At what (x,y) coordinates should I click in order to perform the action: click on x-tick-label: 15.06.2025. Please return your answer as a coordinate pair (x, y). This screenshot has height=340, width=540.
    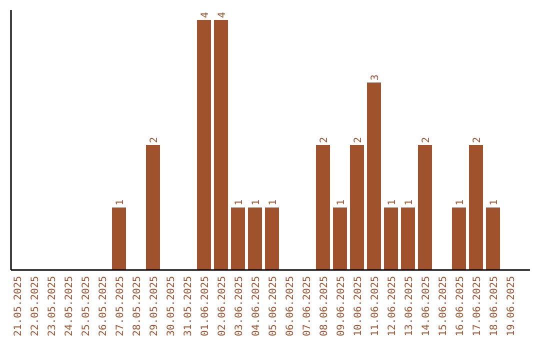
    Looking at the image, I should click on (443, 306).